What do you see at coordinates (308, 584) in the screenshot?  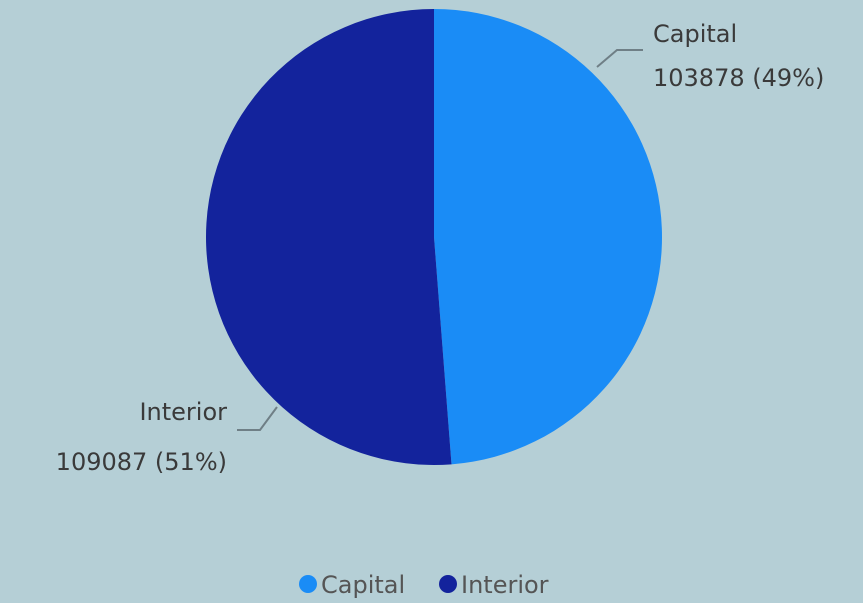 I see `legend-swatch-capital` at bounding box center [308, 584].